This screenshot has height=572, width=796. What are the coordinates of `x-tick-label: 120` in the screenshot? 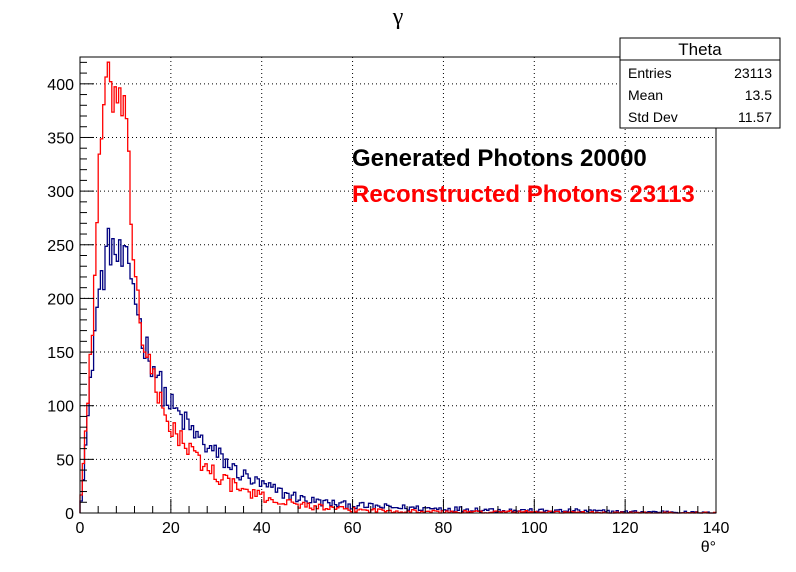 It's located at (625, 528).